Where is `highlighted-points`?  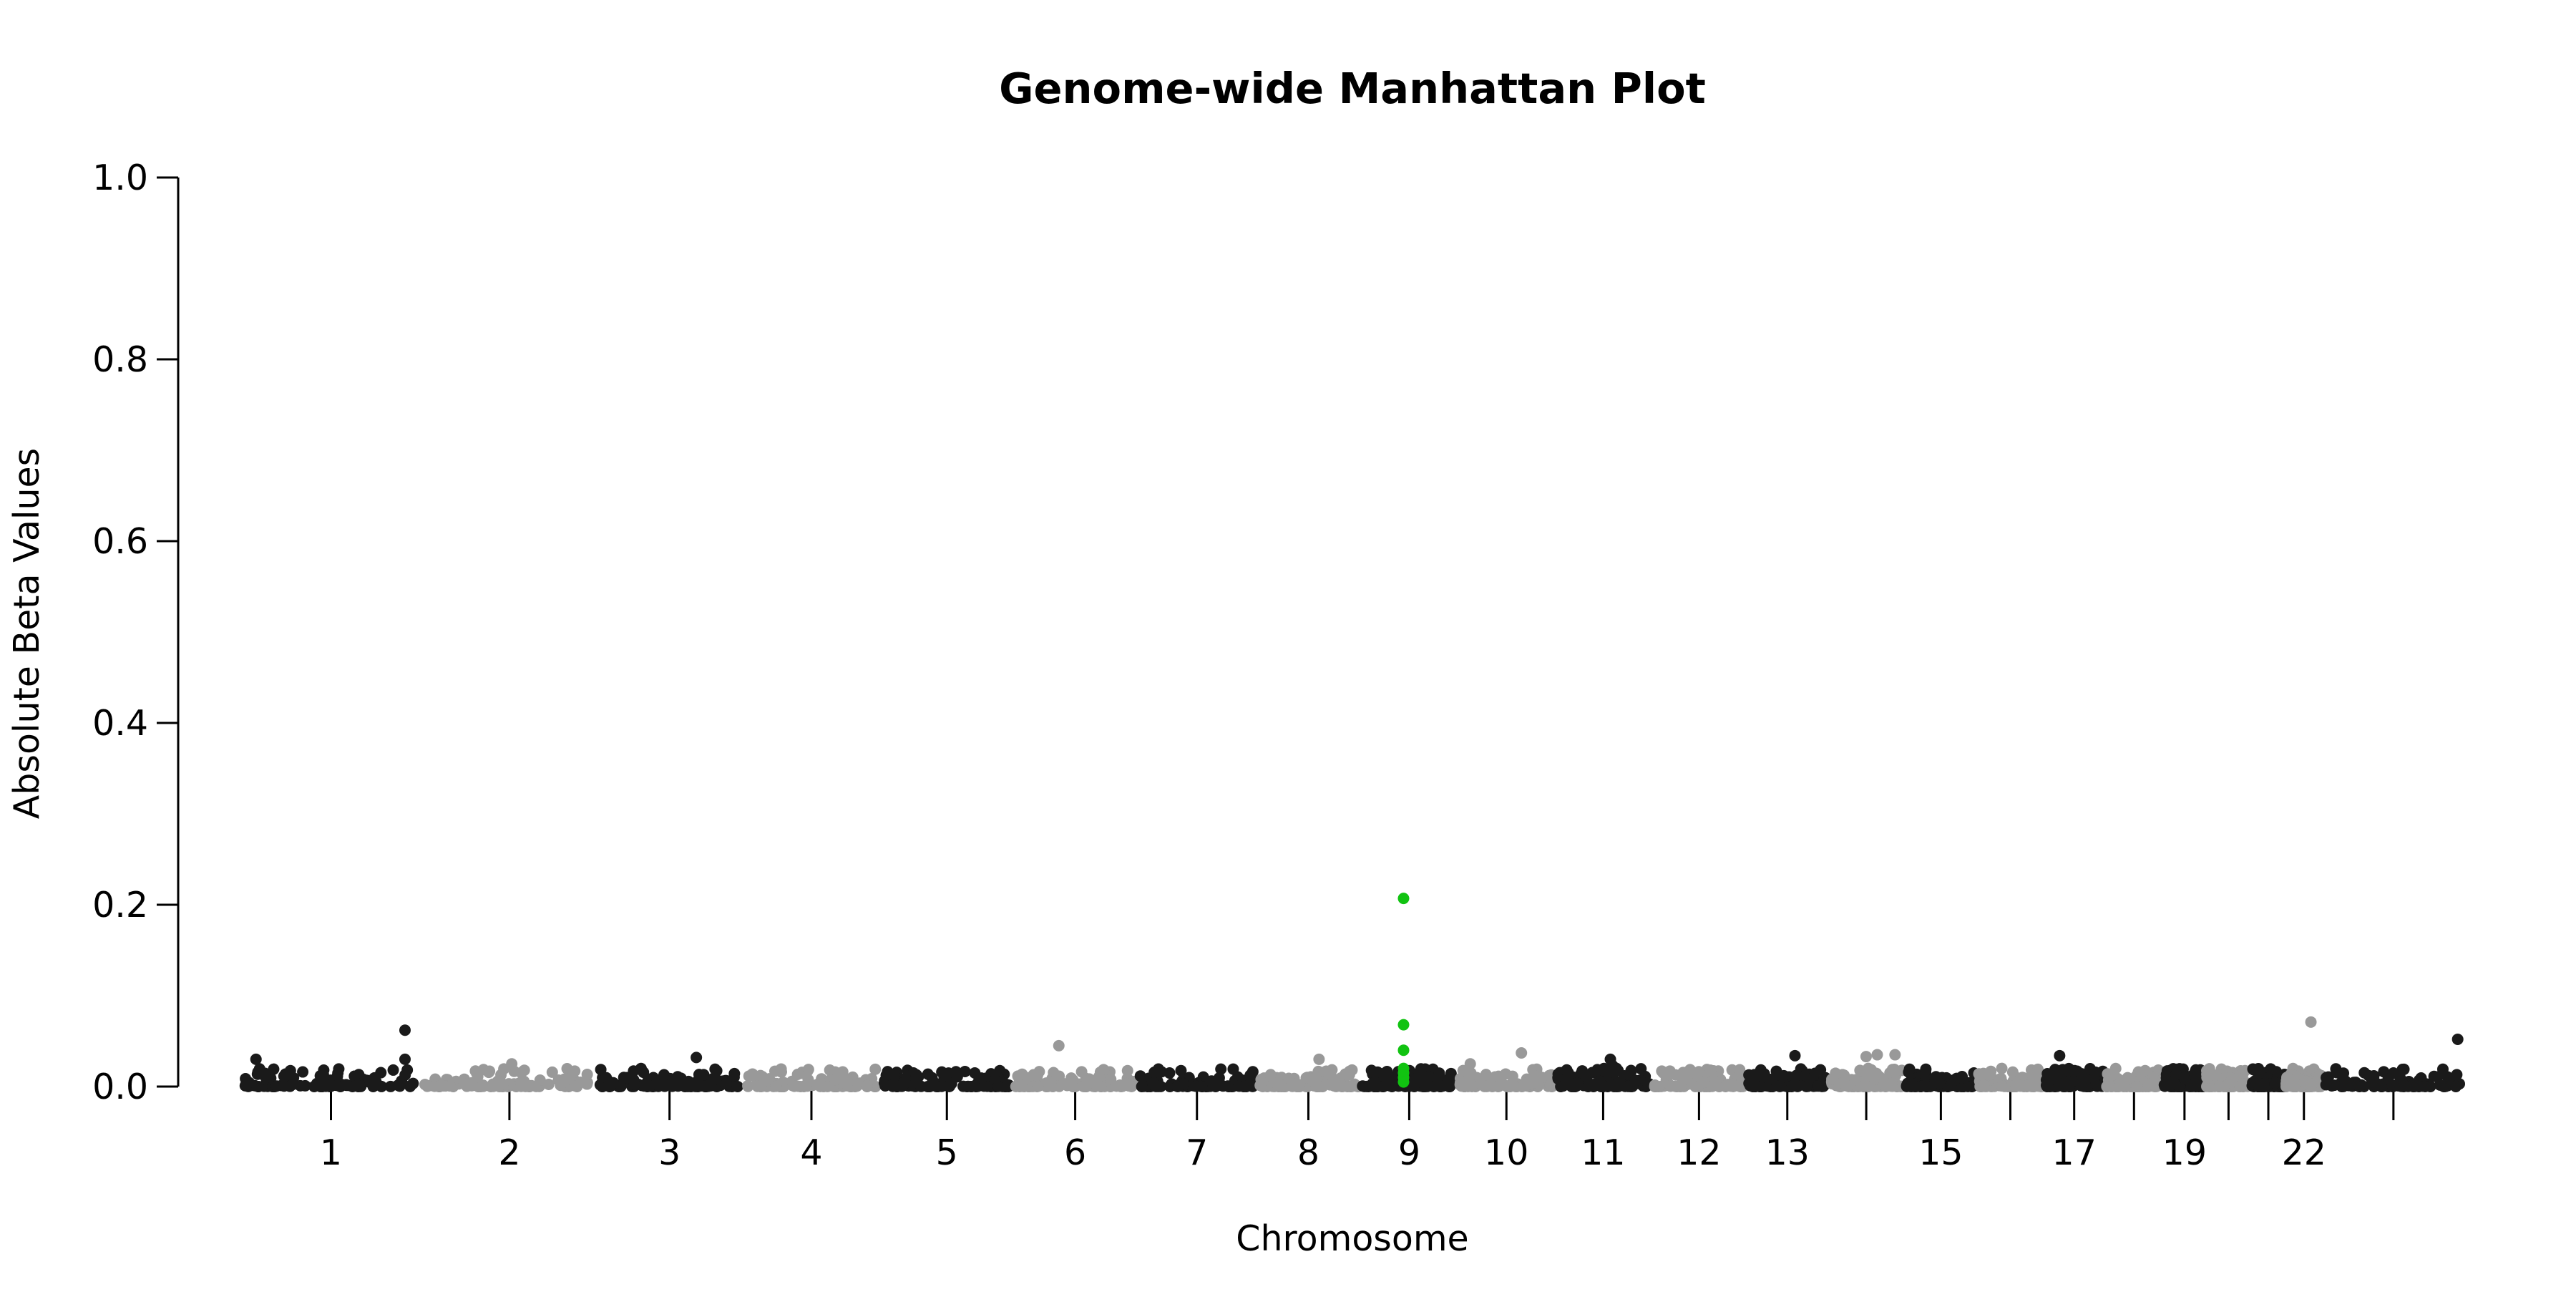 highlighted-points is located at coordinates (1403, 990).